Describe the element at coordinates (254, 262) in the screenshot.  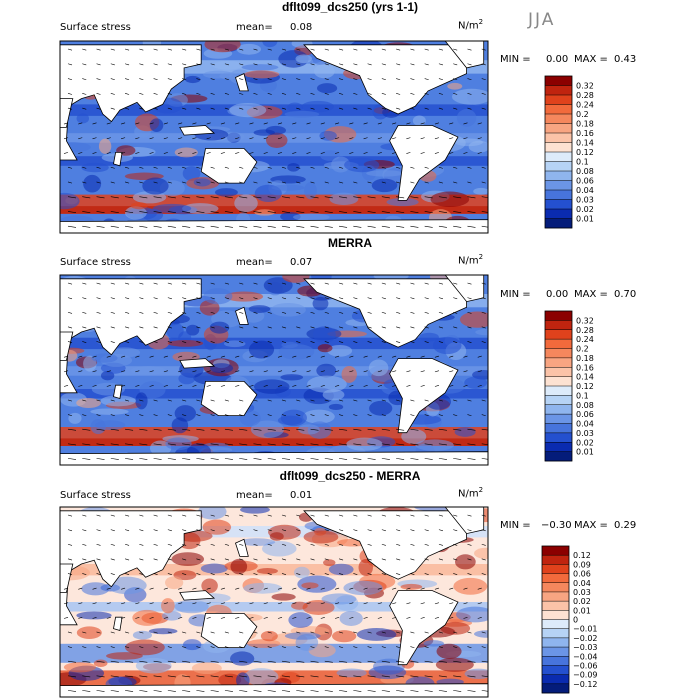
I see `panel-2-mean-label: mean=` at that location.